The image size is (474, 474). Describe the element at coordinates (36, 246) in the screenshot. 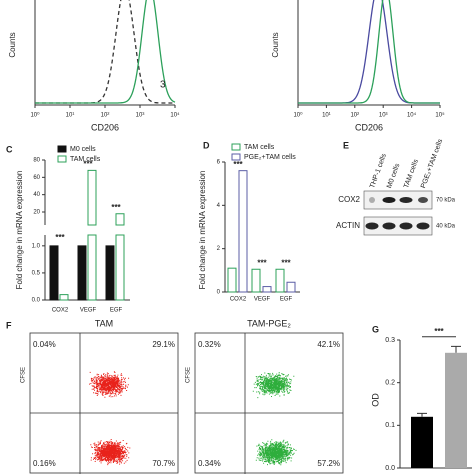

I see `y-tick-label: 1.0` at that location.